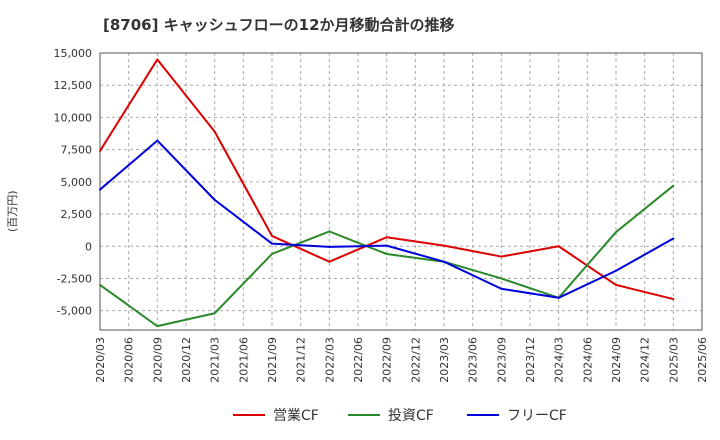  Describe the element at coordinates (77, 214) in the screenshot. I see `y-tick-label: 2,500` at that location.